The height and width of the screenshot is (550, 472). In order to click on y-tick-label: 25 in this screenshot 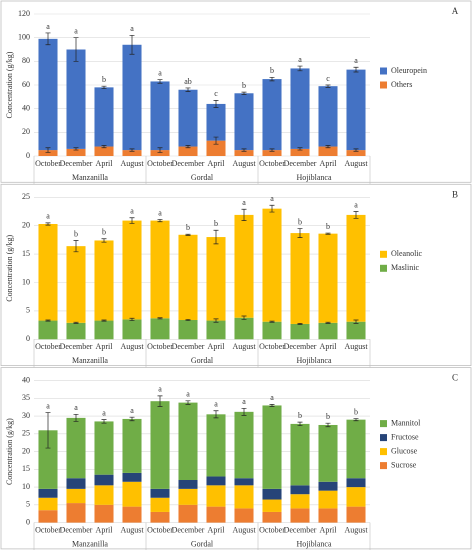, I will do `click(26, 196)`.